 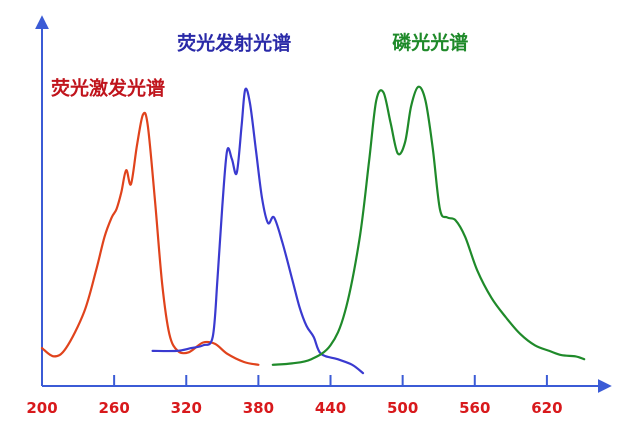 I want to click on x-tick-label: 440, so click(x=330, y=408).